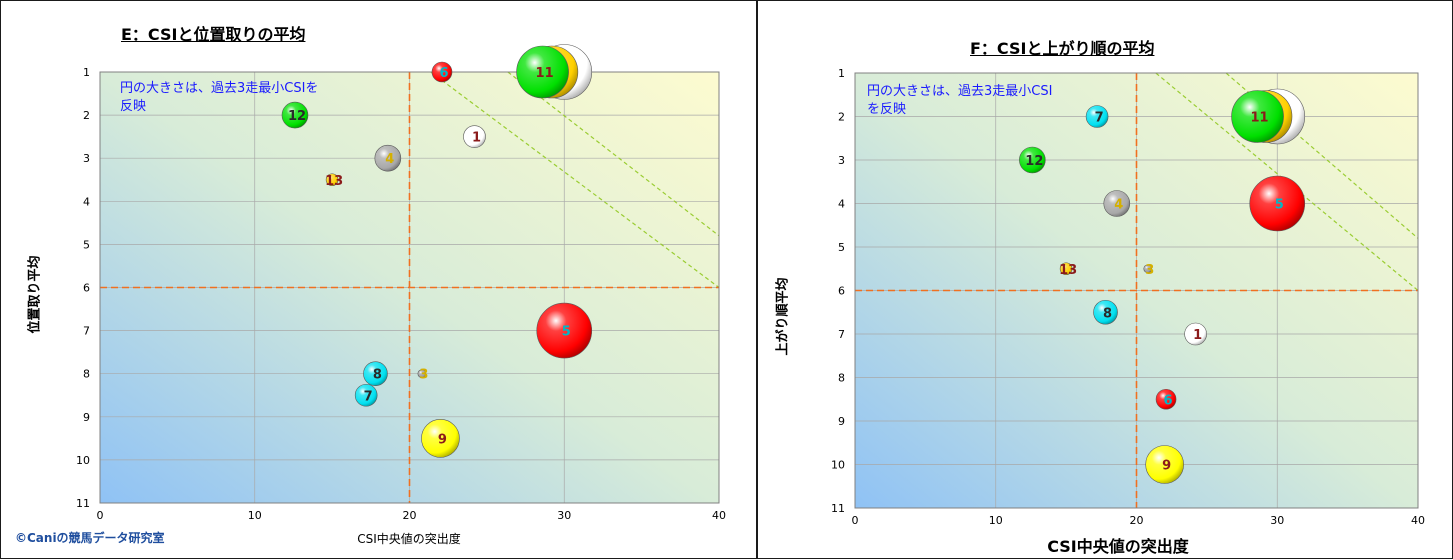 The image size is (1453, 560). Describe the element at coordinates (783, 316) in the screenshot. I see `y-axis-label: 上がり順平均` at that location.